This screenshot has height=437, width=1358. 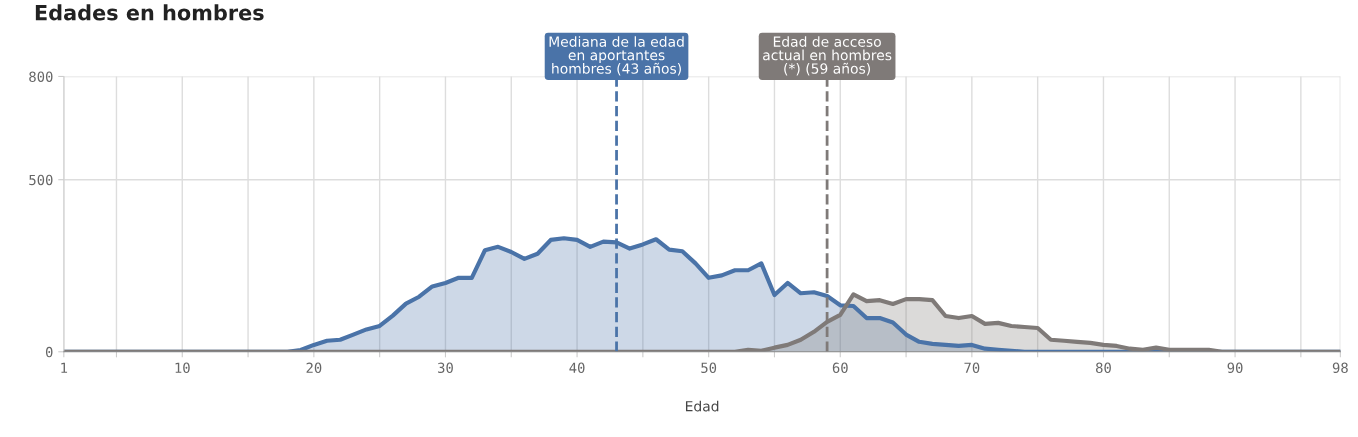 I want to click on x-tick-label: 50, so click(x=709, y=368).